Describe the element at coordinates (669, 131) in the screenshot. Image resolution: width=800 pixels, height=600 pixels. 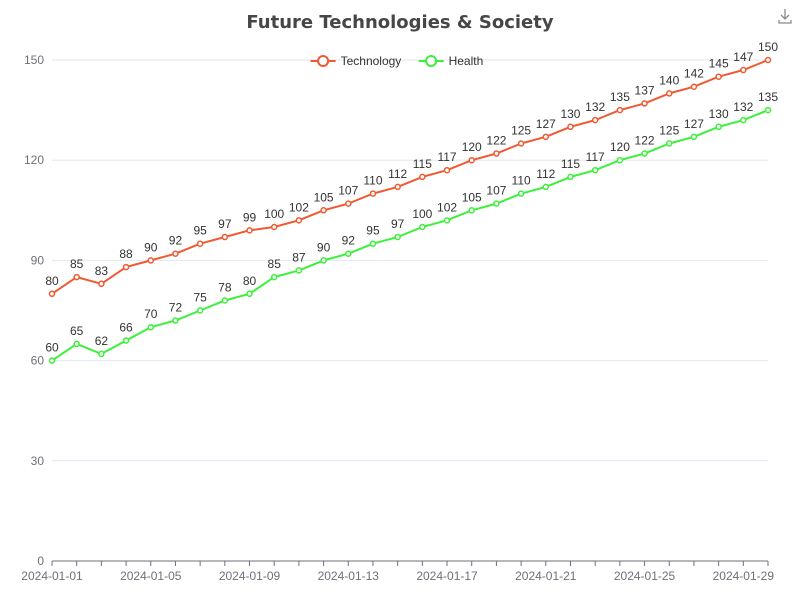
I see `data-label-health: 125` at that location.